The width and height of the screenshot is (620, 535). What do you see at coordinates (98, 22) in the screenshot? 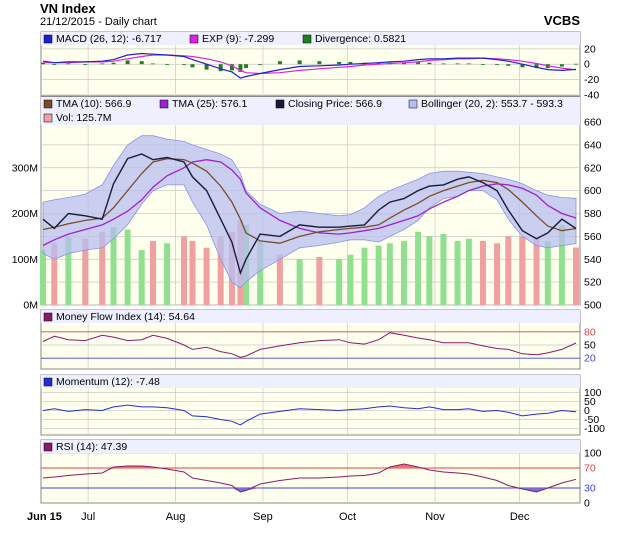
I see `chart-subtitle: 21/12/2015 - Daily chart` at bounding box center [98, 22].